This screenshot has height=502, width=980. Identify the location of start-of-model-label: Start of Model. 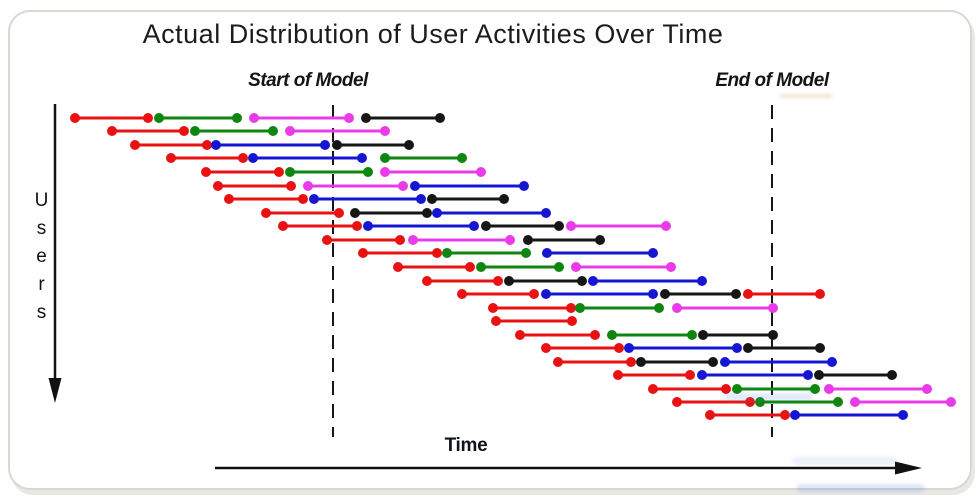
(308, 80).